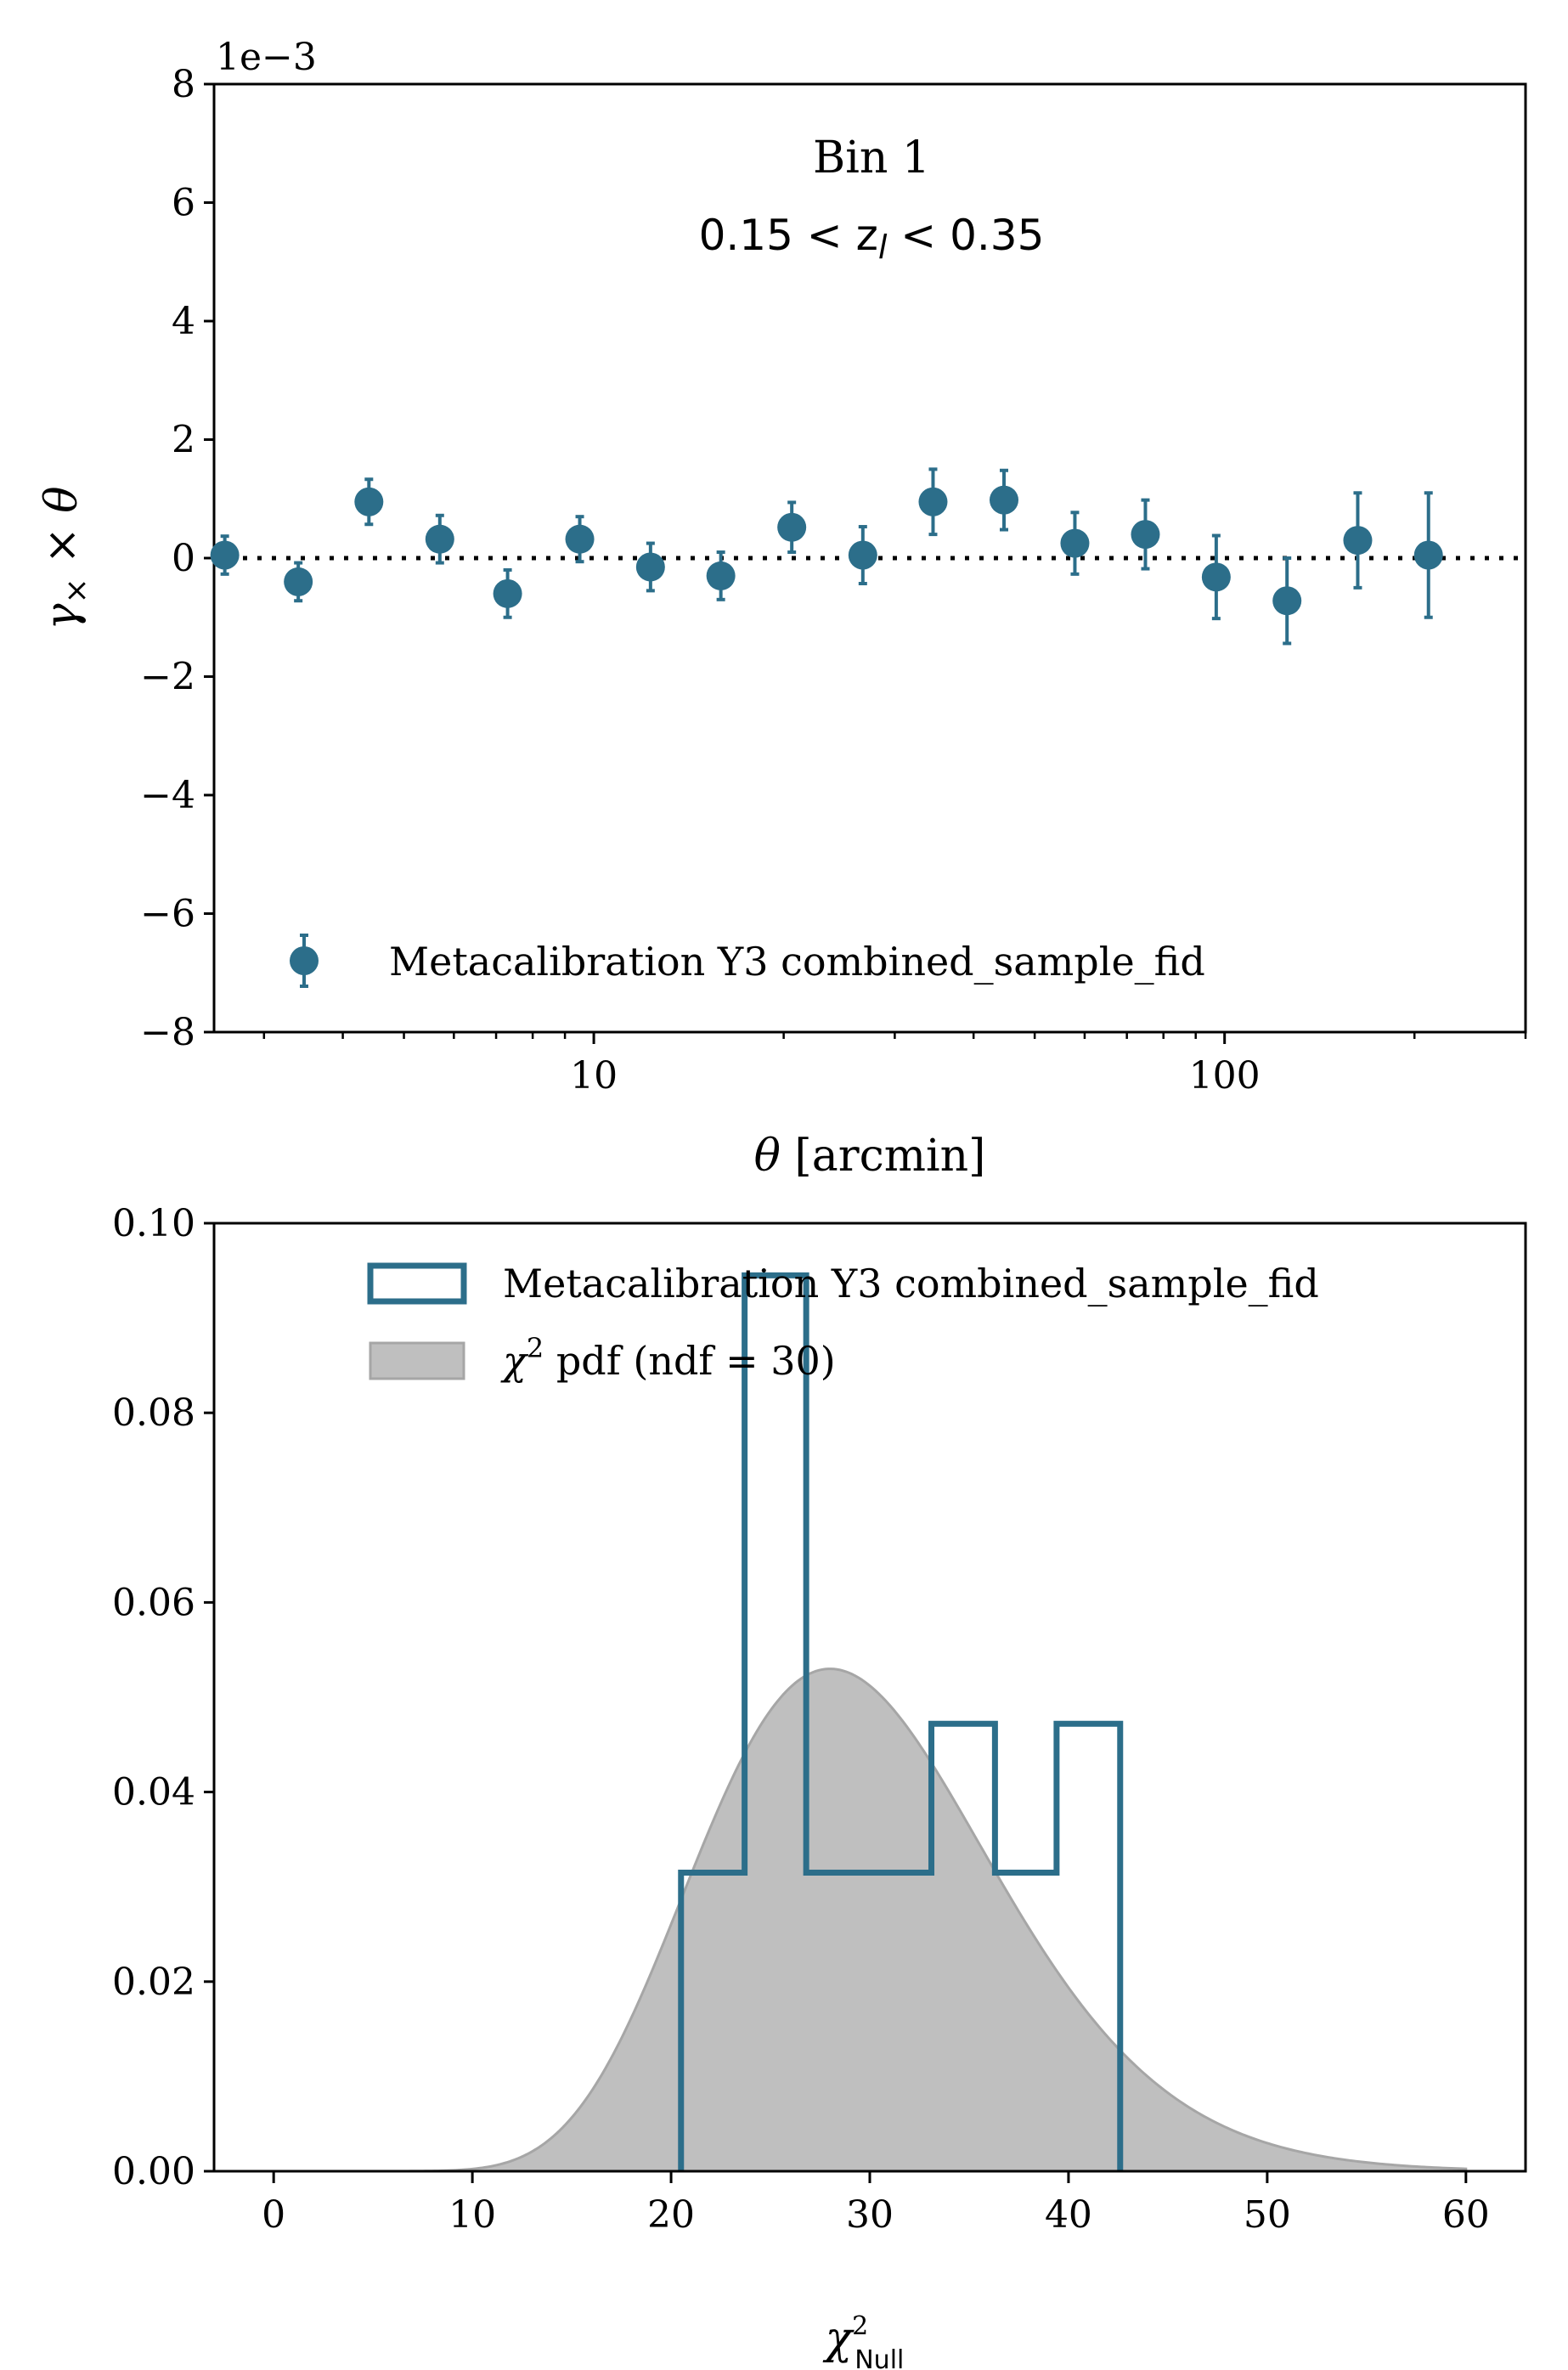  Describe the element at coordinates (267, 58) in the screenshot. I see `y-multiplier-label: 1e−3` at that location.